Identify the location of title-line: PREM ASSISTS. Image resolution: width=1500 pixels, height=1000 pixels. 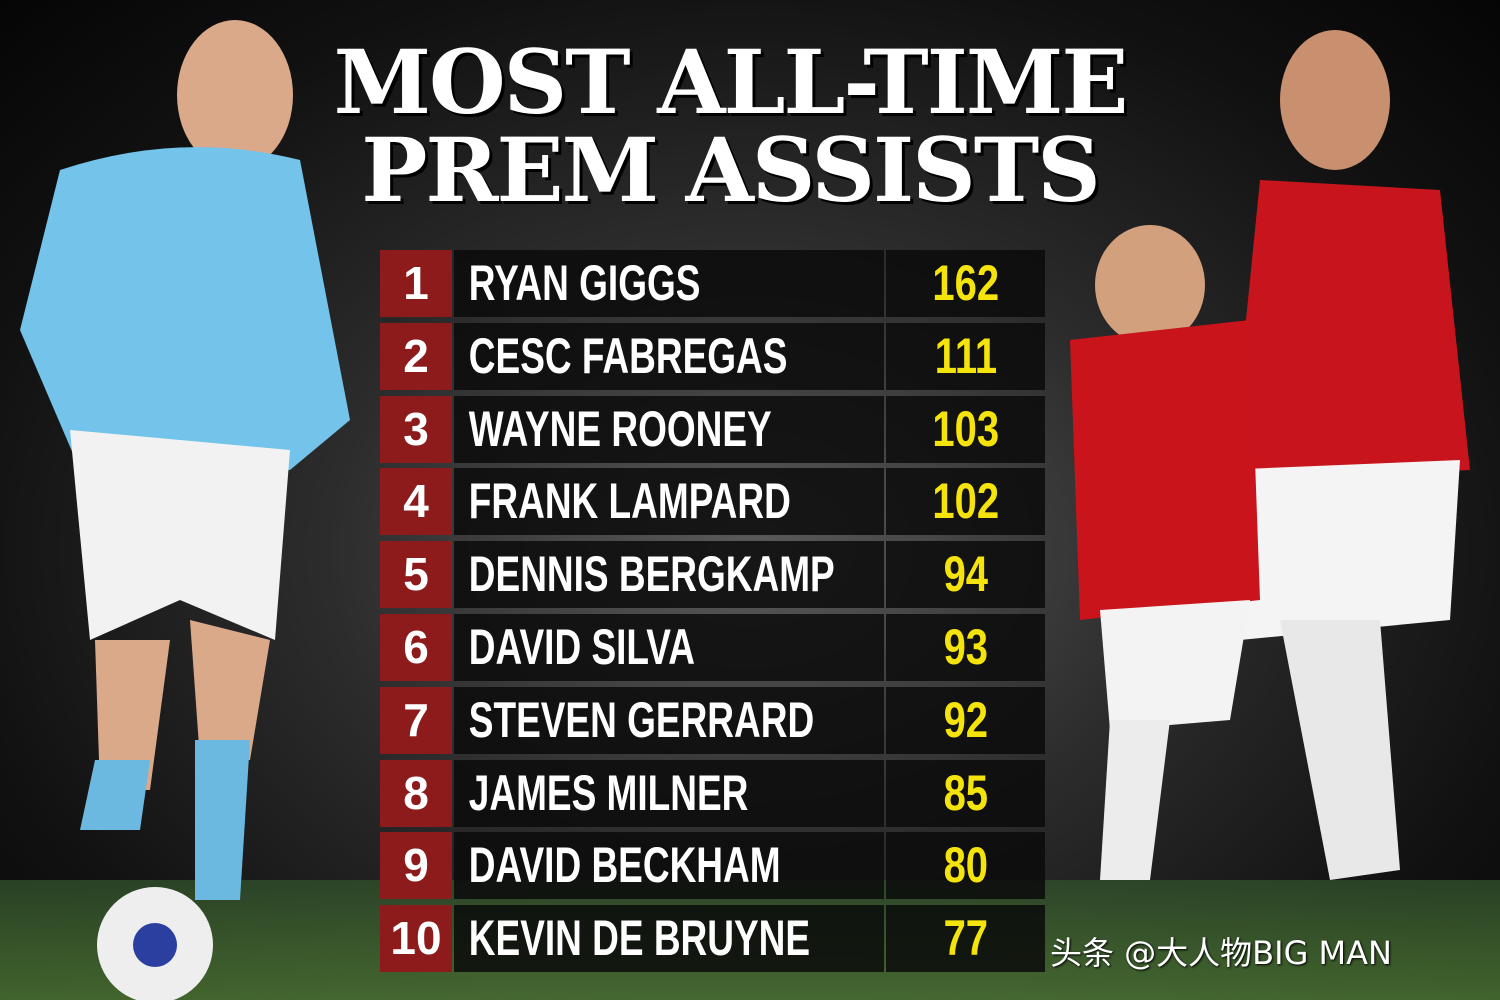
(731, 170).